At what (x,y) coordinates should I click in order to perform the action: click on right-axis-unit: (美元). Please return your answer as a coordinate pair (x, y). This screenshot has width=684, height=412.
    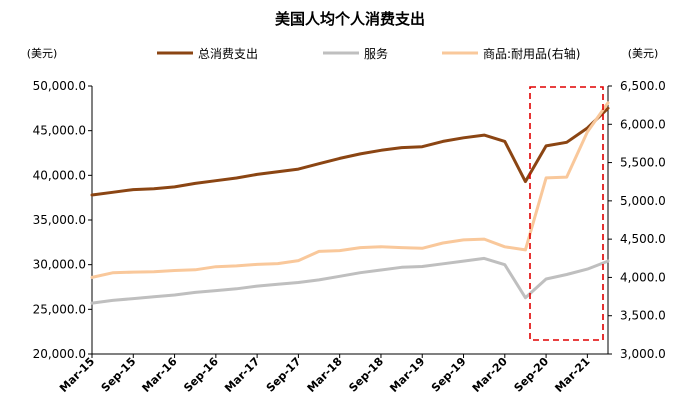
    Looking at the image, I should click on (643, 53).